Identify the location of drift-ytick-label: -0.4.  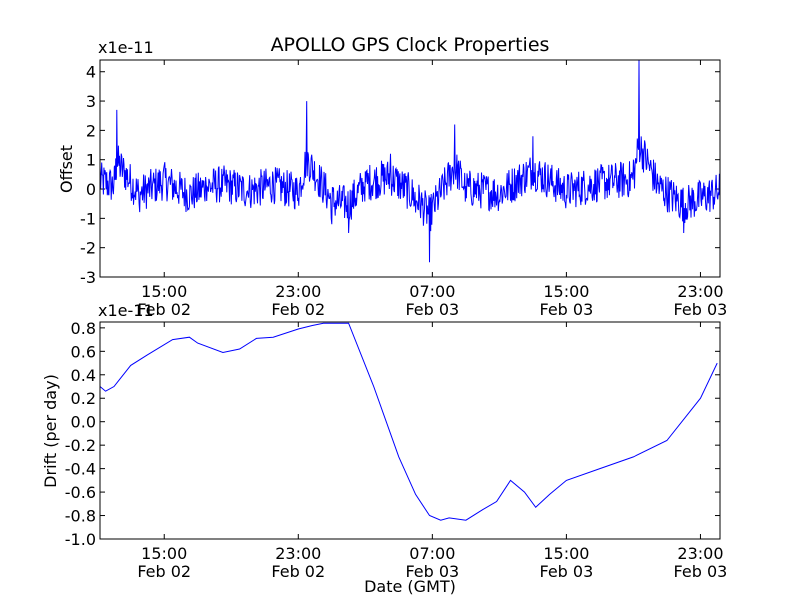
(80, 469).